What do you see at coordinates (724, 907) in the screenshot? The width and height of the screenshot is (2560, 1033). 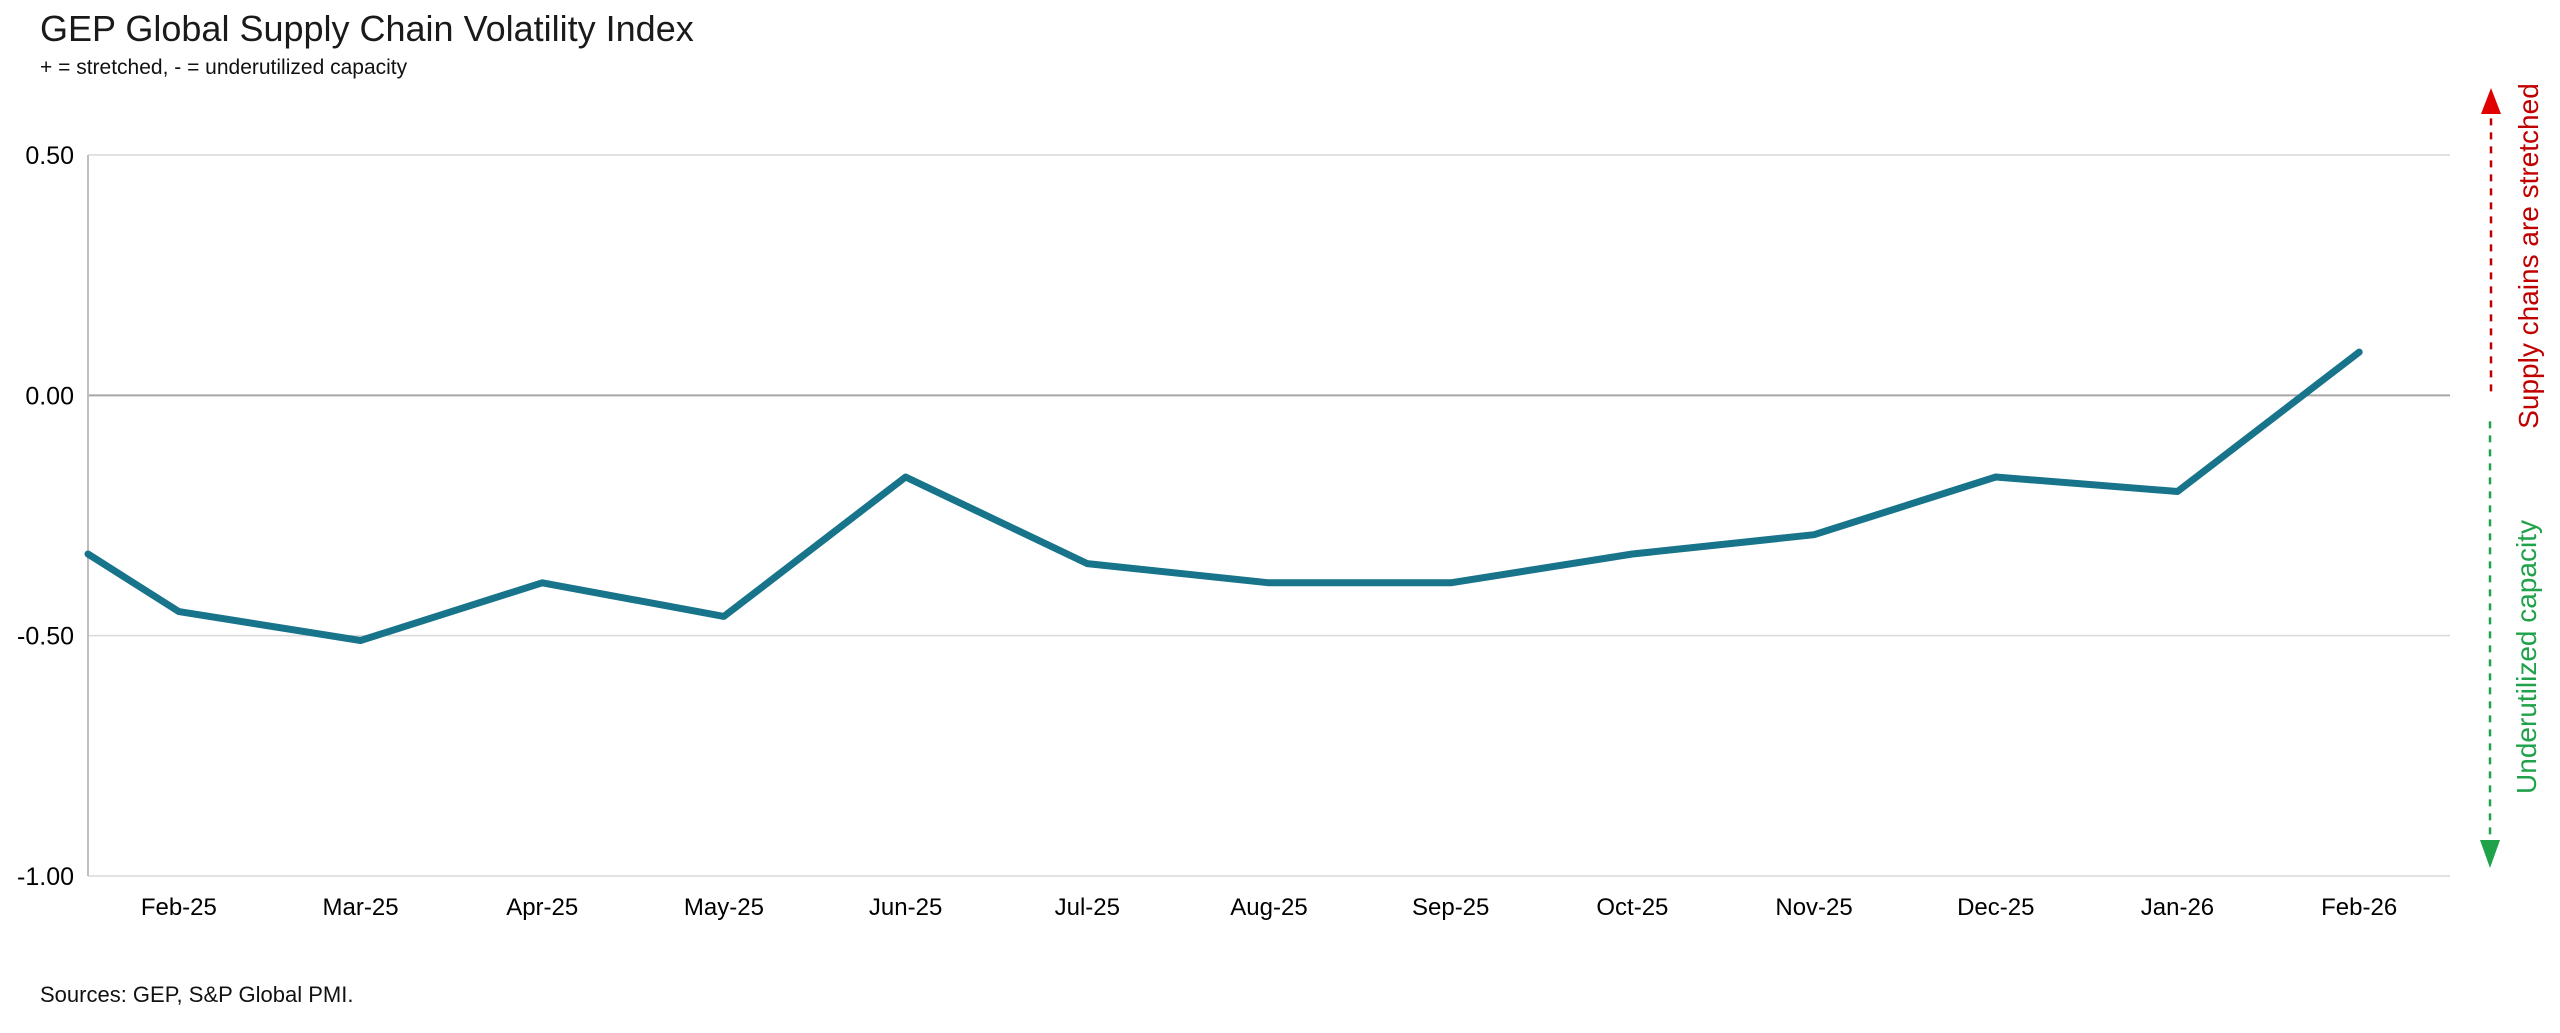 I see `x-axis-tick-label: May-25` at bounding box center [724, 907].